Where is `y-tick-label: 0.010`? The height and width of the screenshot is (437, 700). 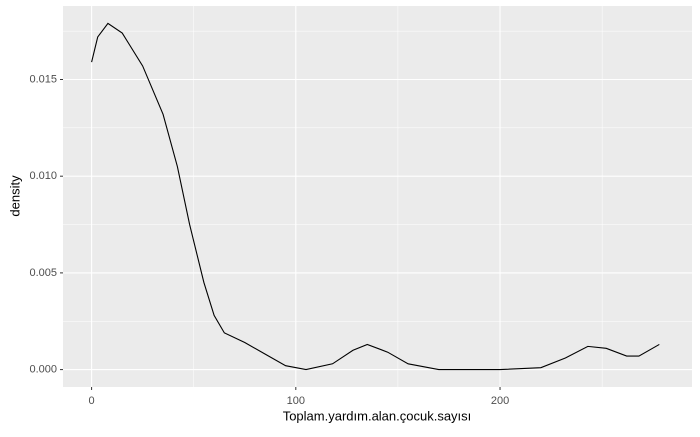
y-tick-label: 0.010 is located at coordinates (43, 176).